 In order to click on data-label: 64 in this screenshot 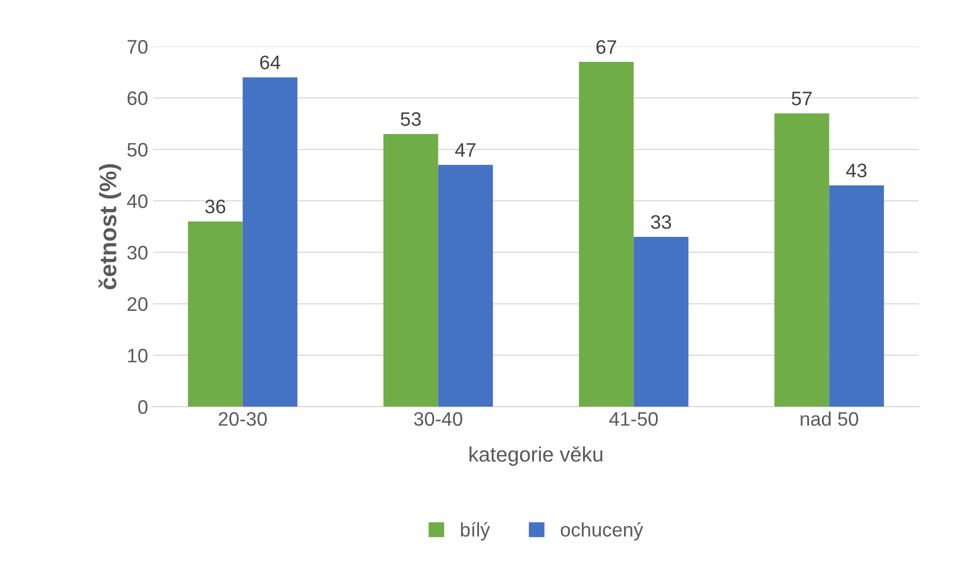, I will do `click(270, 63)`.